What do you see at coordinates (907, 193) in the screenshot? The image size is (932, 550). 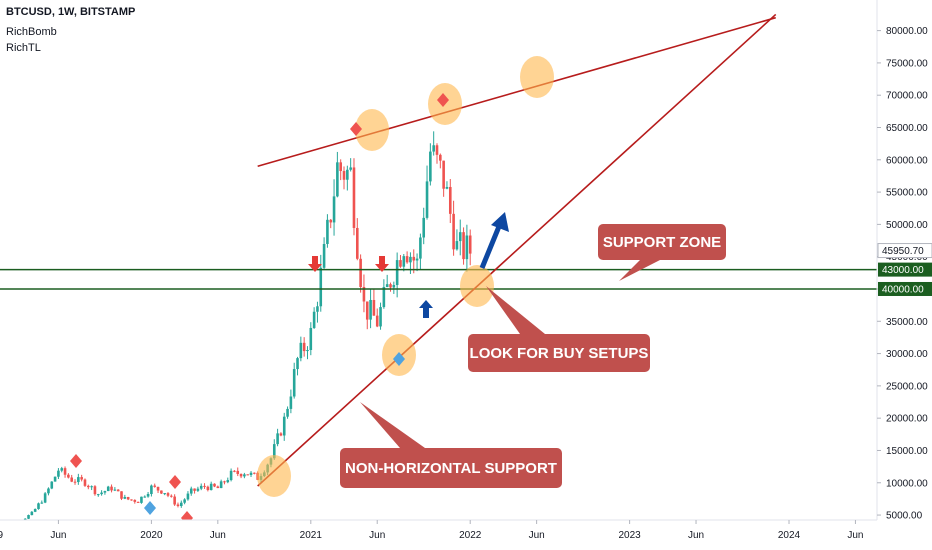 I see `price-tick-label: 55000.00` at bounding box center [907, 193].